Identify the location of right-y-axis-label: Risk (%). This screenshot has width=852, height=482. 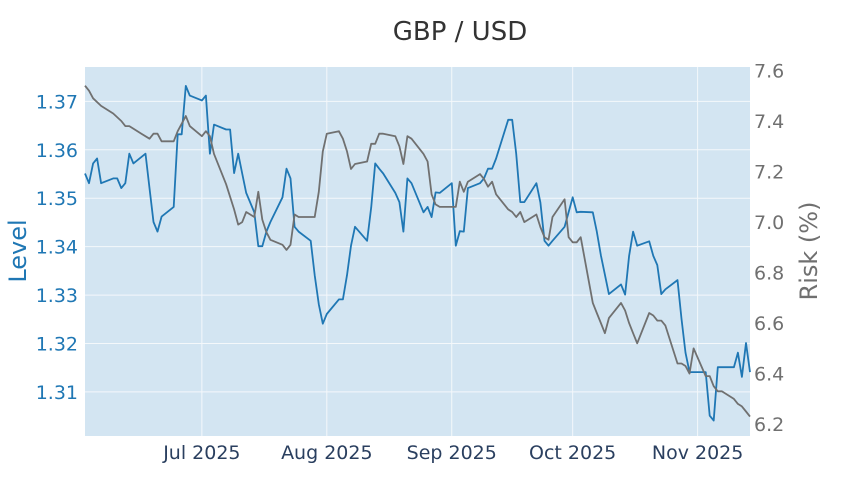
(809, 251).